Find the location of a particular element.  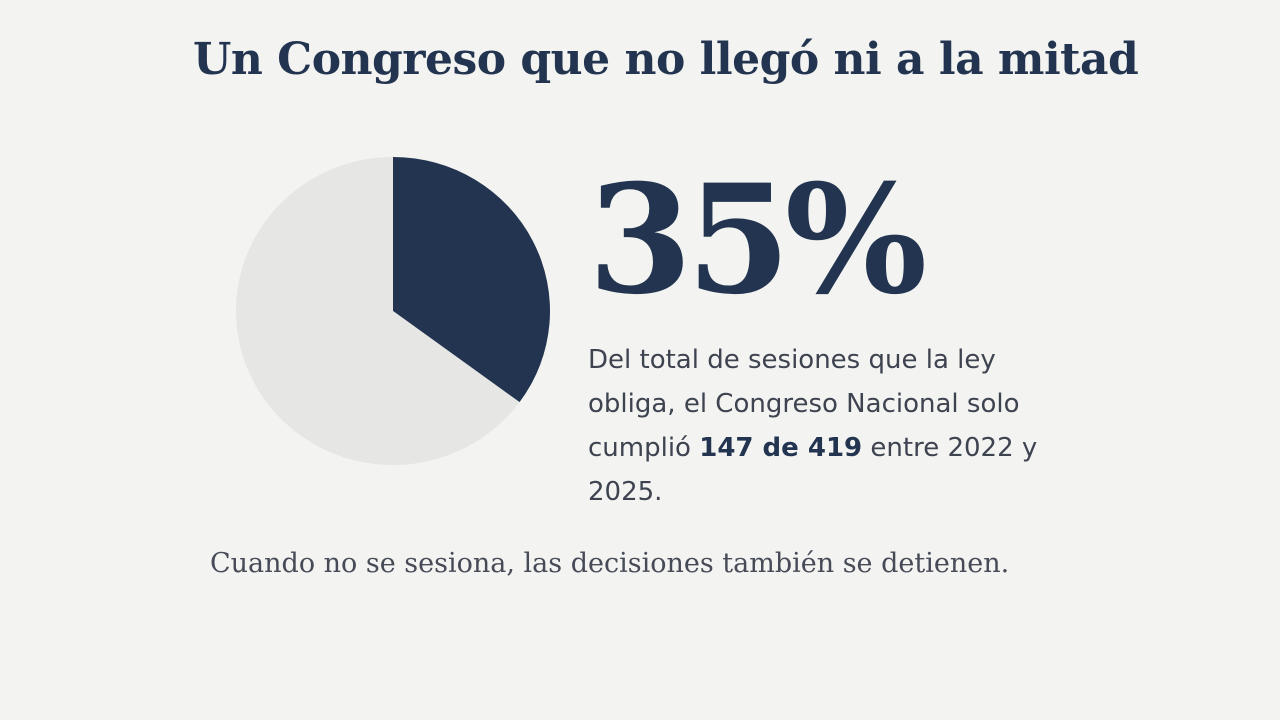

page-title: Un Congreso que no llegó ni a la mitad is located at coordinates (666, 59).